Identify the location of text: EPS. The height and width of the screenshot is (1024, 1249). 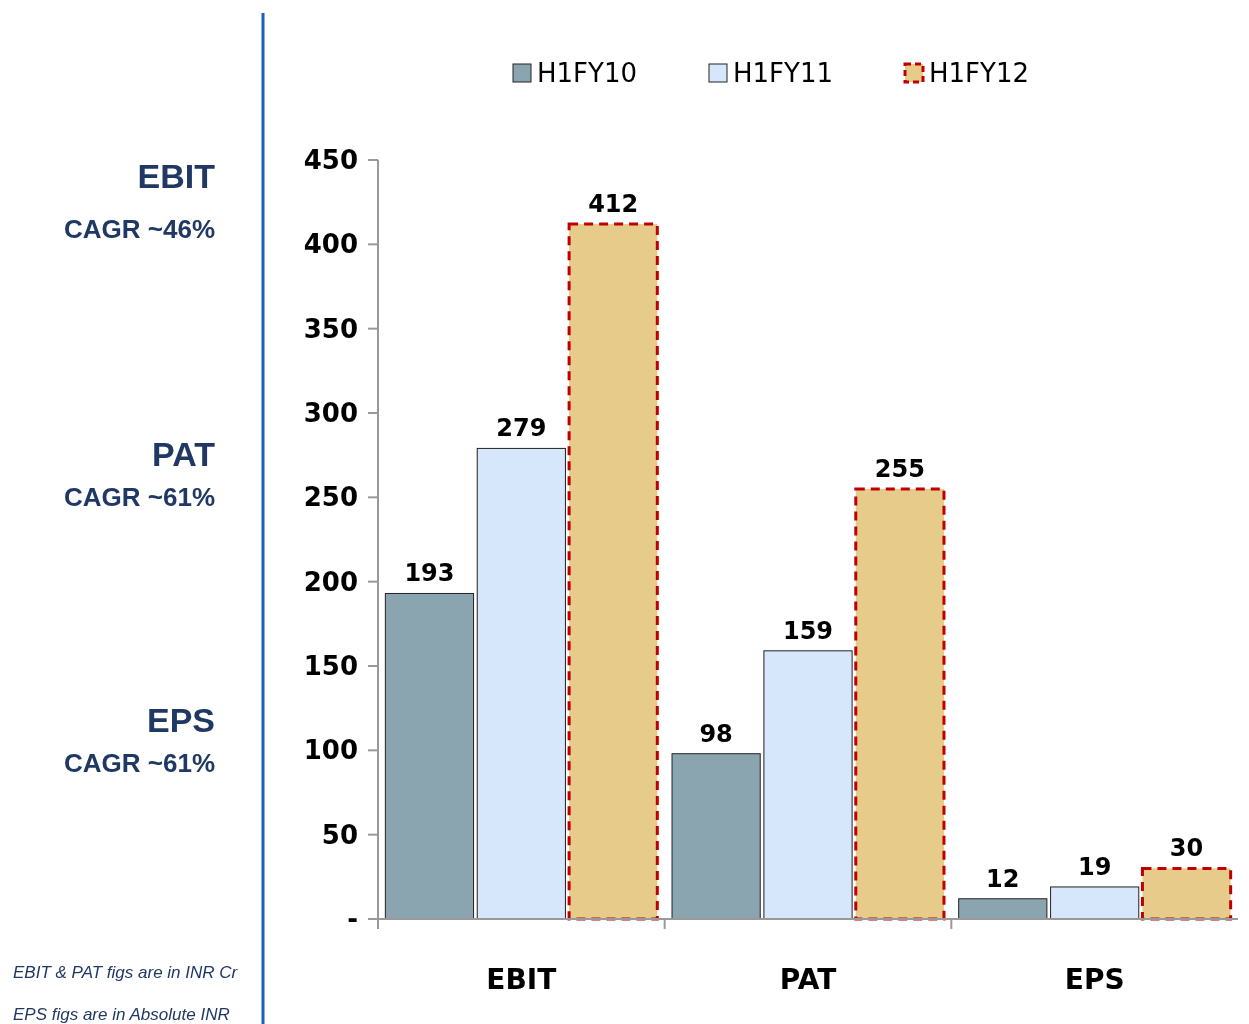
(180, 720).